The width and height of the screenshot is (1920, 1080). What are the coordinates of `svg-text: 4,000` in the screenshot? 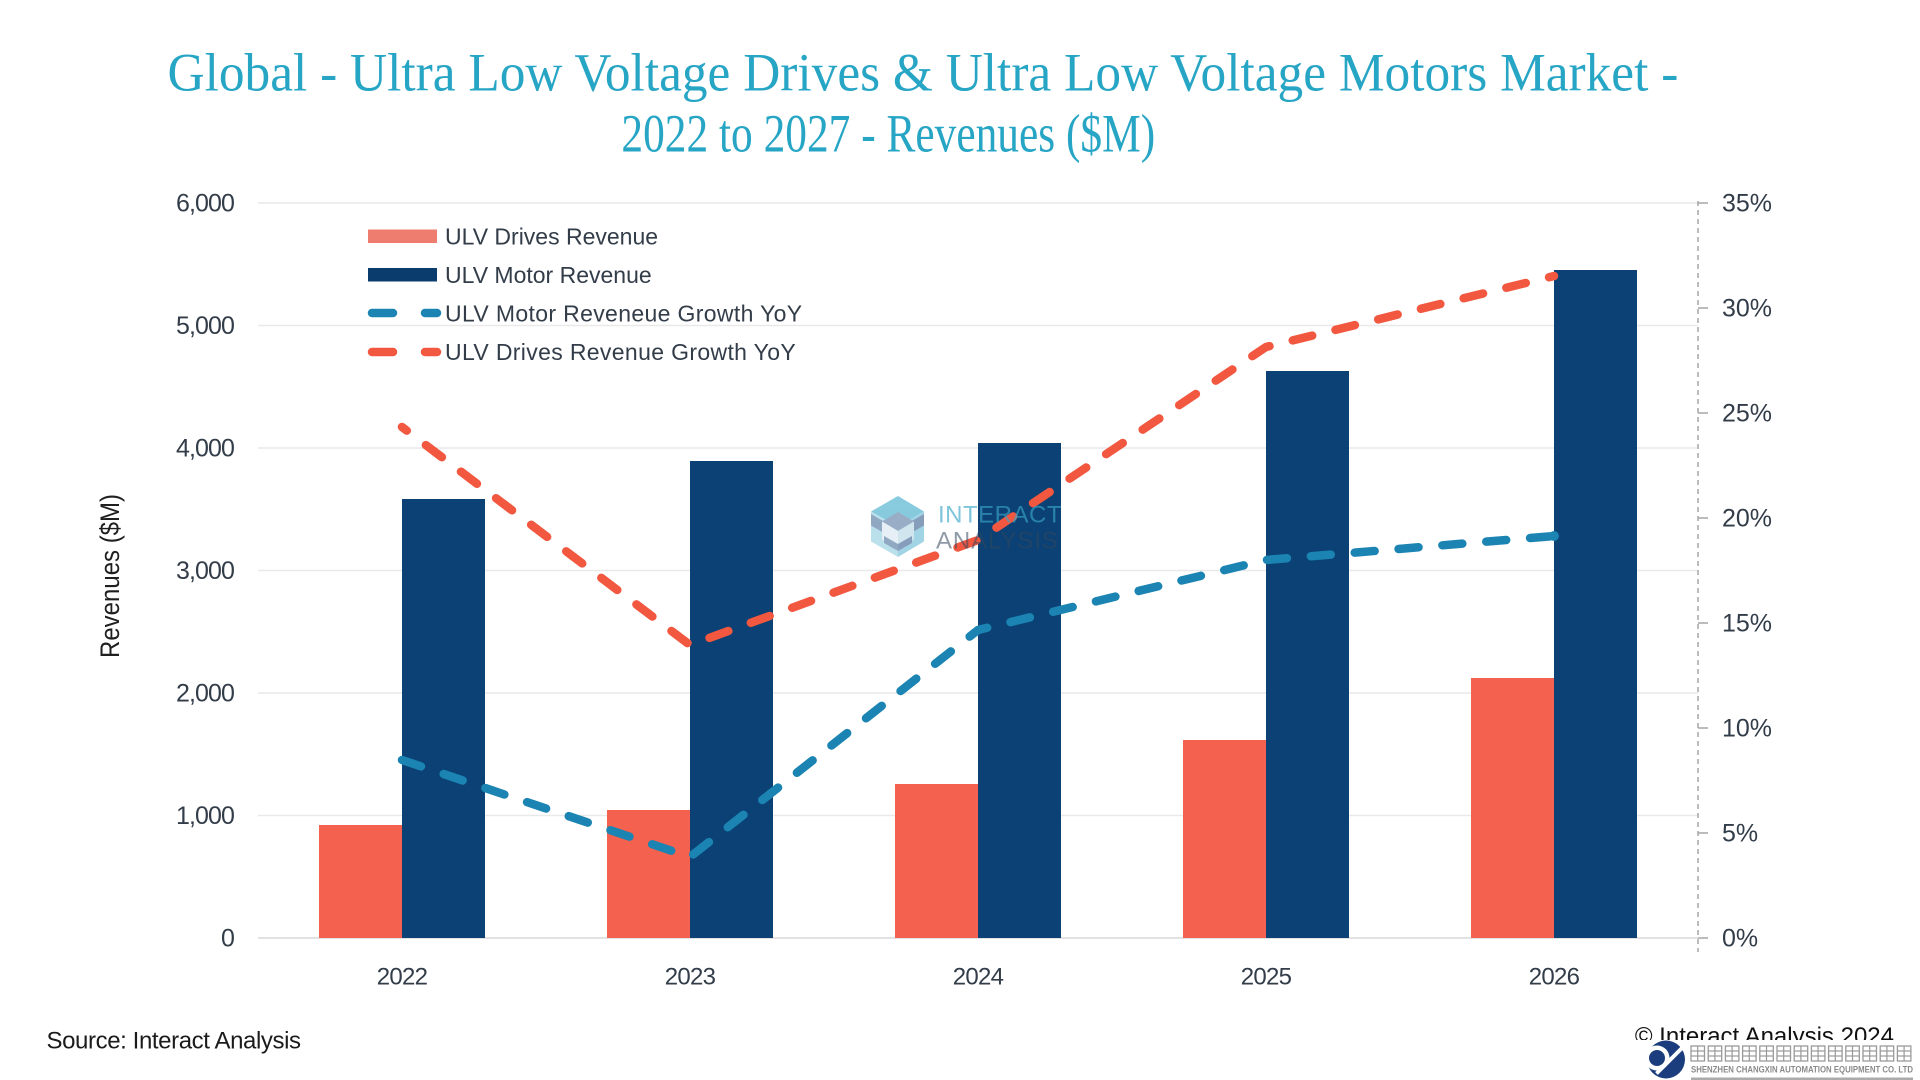 It's located at (205, 449).